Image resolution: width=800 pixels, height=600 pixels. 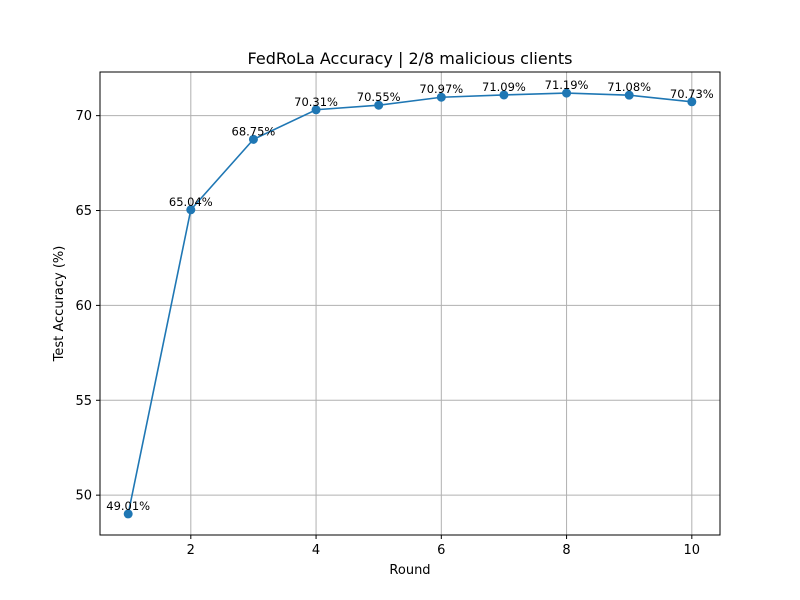 I want to click on chart-title: FedRoLa Accuracy | 2/8 malicious clients, so click(x=410, y=58).